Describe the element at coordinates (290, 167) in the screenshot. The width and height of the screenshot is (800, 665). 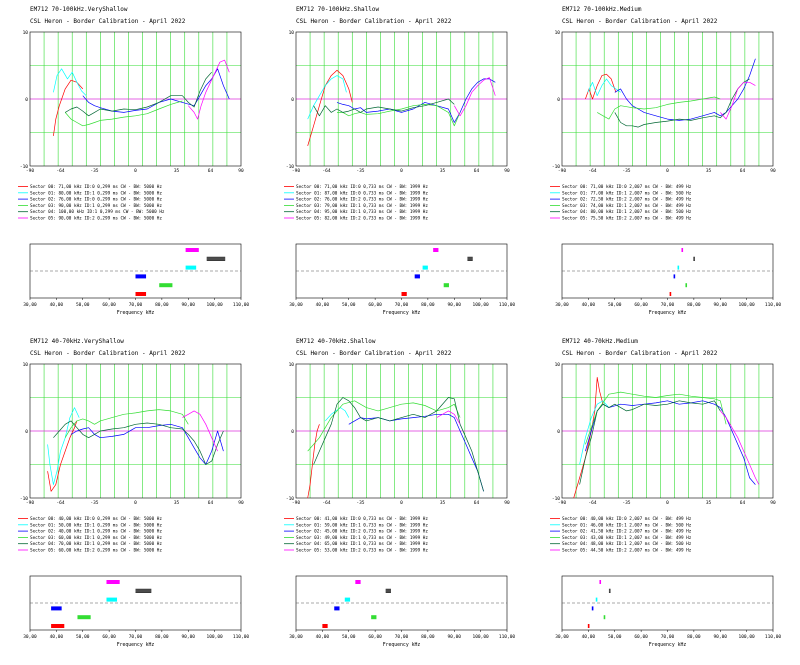
I see `y-tick-label: -10` at that location.